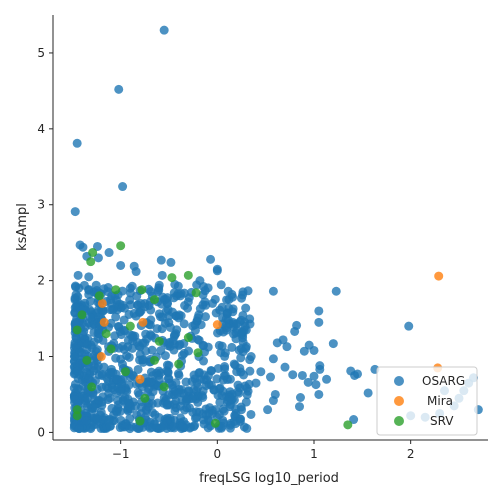 This screenshot has width=500, height=504. What do you see at coordinates (440, 401) in the screenshot?
I see `legend-label-mira: Mira` at bounding box center [440, 401].